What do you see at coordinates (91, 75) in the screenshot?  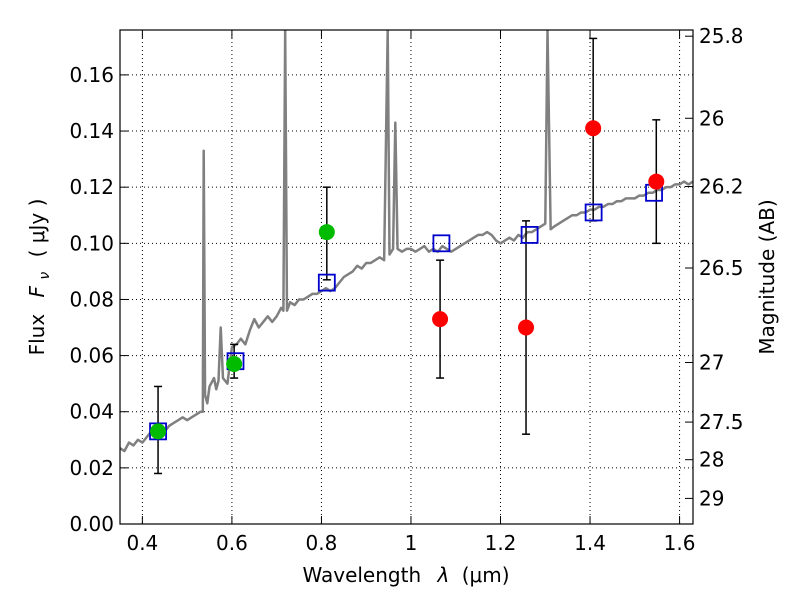 I see `y-tick-label: 0.16` at bounding box center [91, 75].